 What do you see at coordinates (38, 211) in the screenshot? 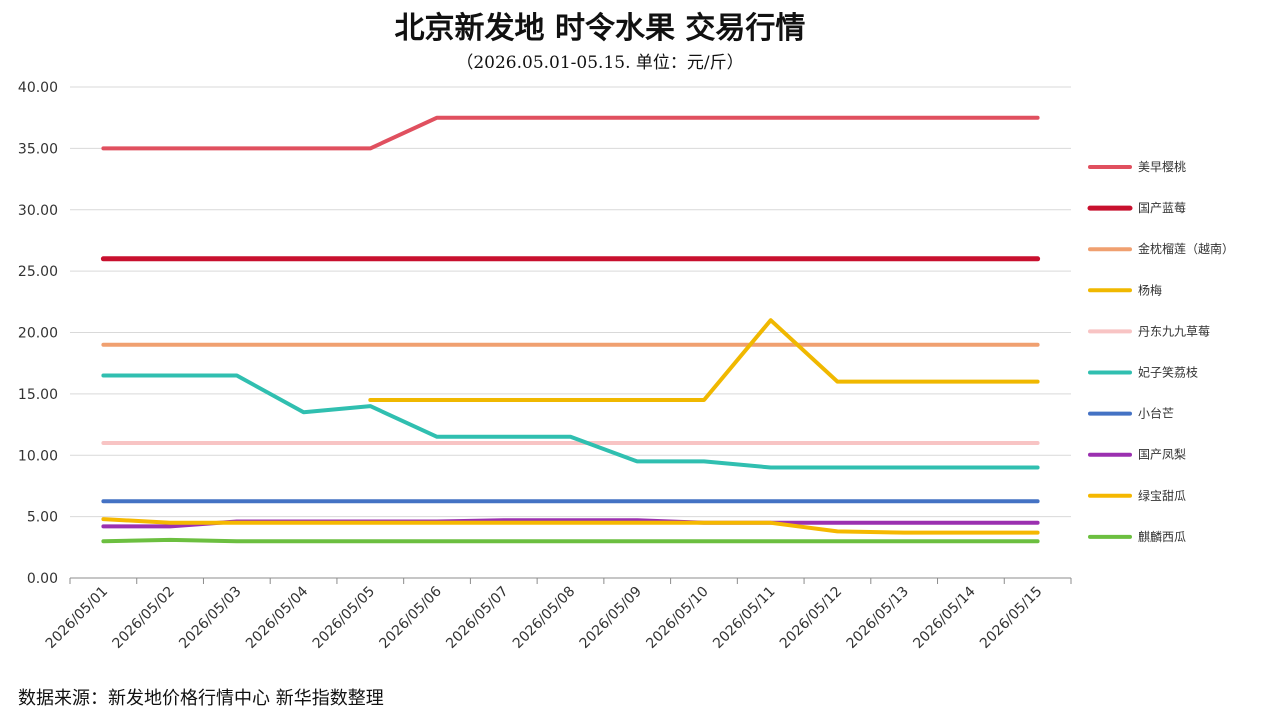
I see `y-tick-label: 30.00` at bounding box center [38, 211].